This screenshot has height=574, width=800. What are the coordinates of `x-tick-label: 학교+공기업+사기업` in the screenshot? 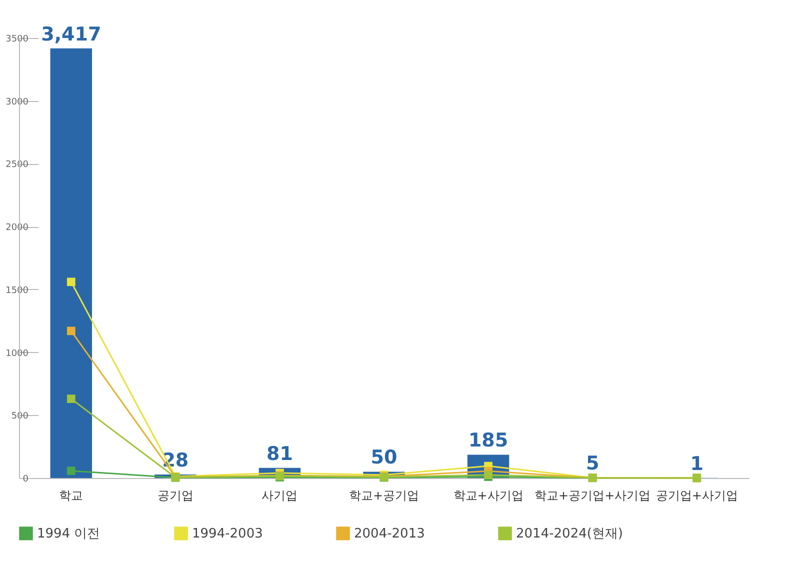 It's located at (592, 495).